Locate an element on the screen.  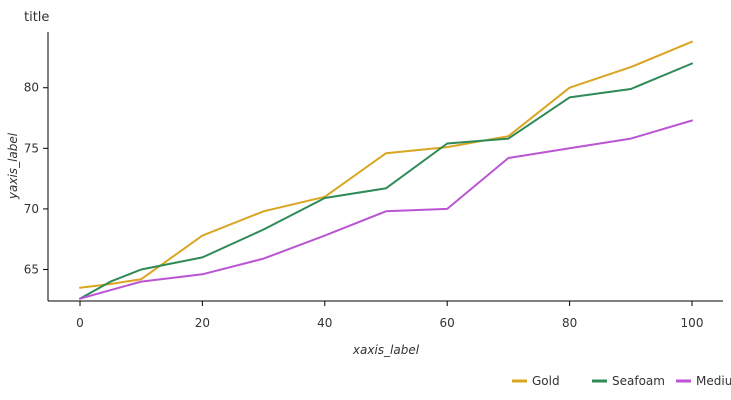
legend-label: Seafoam is located at coordinates (638, 381).